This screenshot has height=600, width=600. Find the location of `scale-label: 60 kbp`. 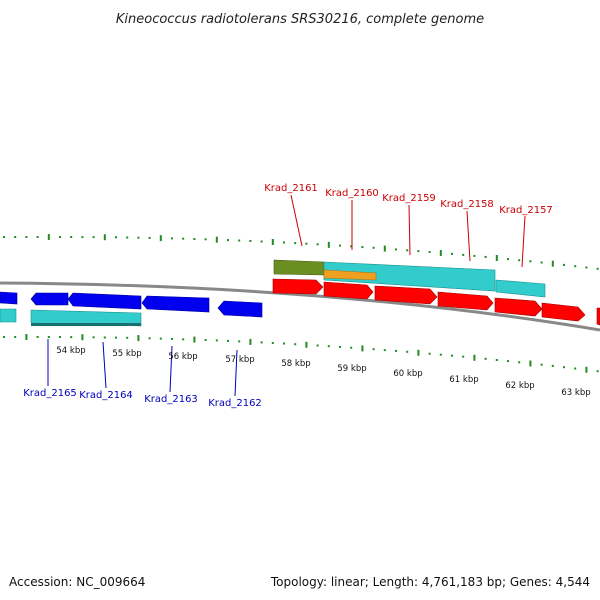

scale-label: 60 kbp is located at coordinates (407, 374).